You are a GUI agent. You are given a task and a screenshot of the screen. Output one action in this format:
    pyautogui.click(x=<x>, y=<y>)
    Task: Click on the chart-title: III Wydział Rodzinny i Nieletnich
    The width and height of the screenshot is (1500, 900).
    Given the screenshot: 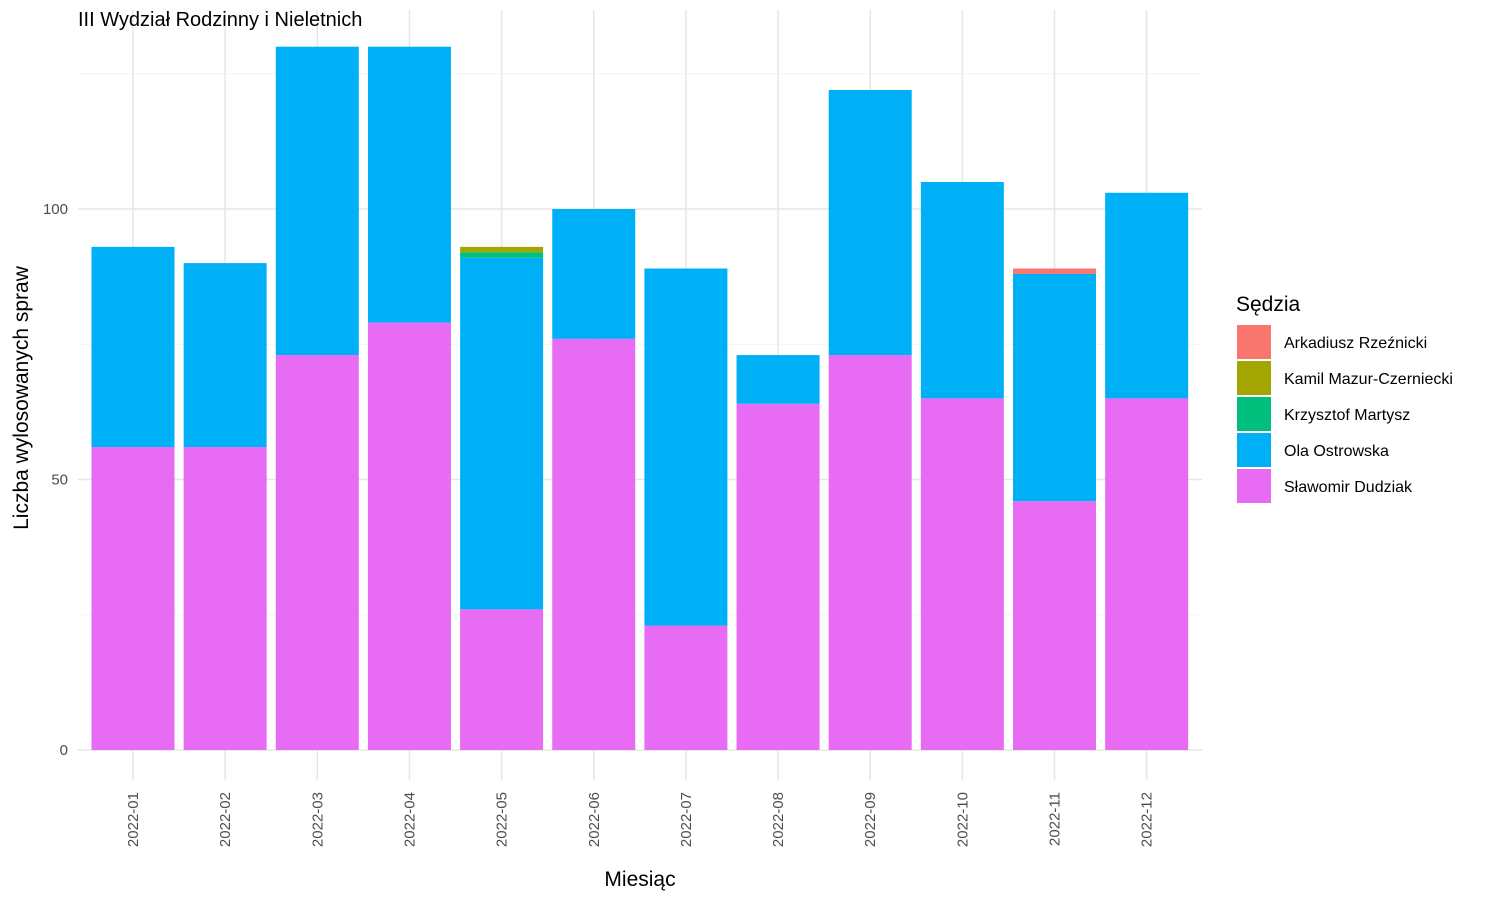 What is the action you would take?
    pyautogui.click(x=220, y=20)
    